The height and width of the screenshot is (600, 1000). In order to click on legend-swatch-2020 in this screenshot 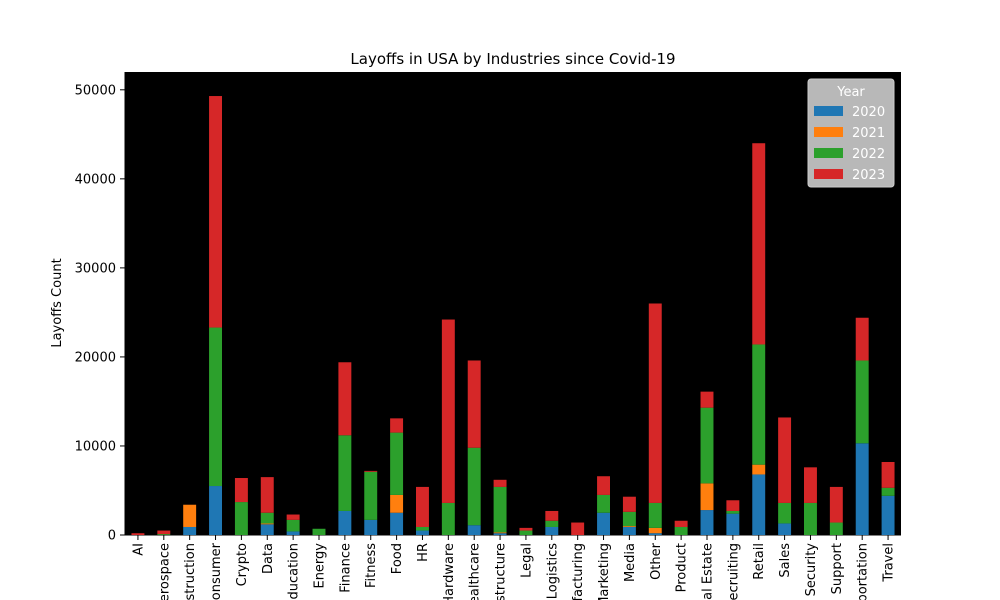, I will do `click(828, 111)`.